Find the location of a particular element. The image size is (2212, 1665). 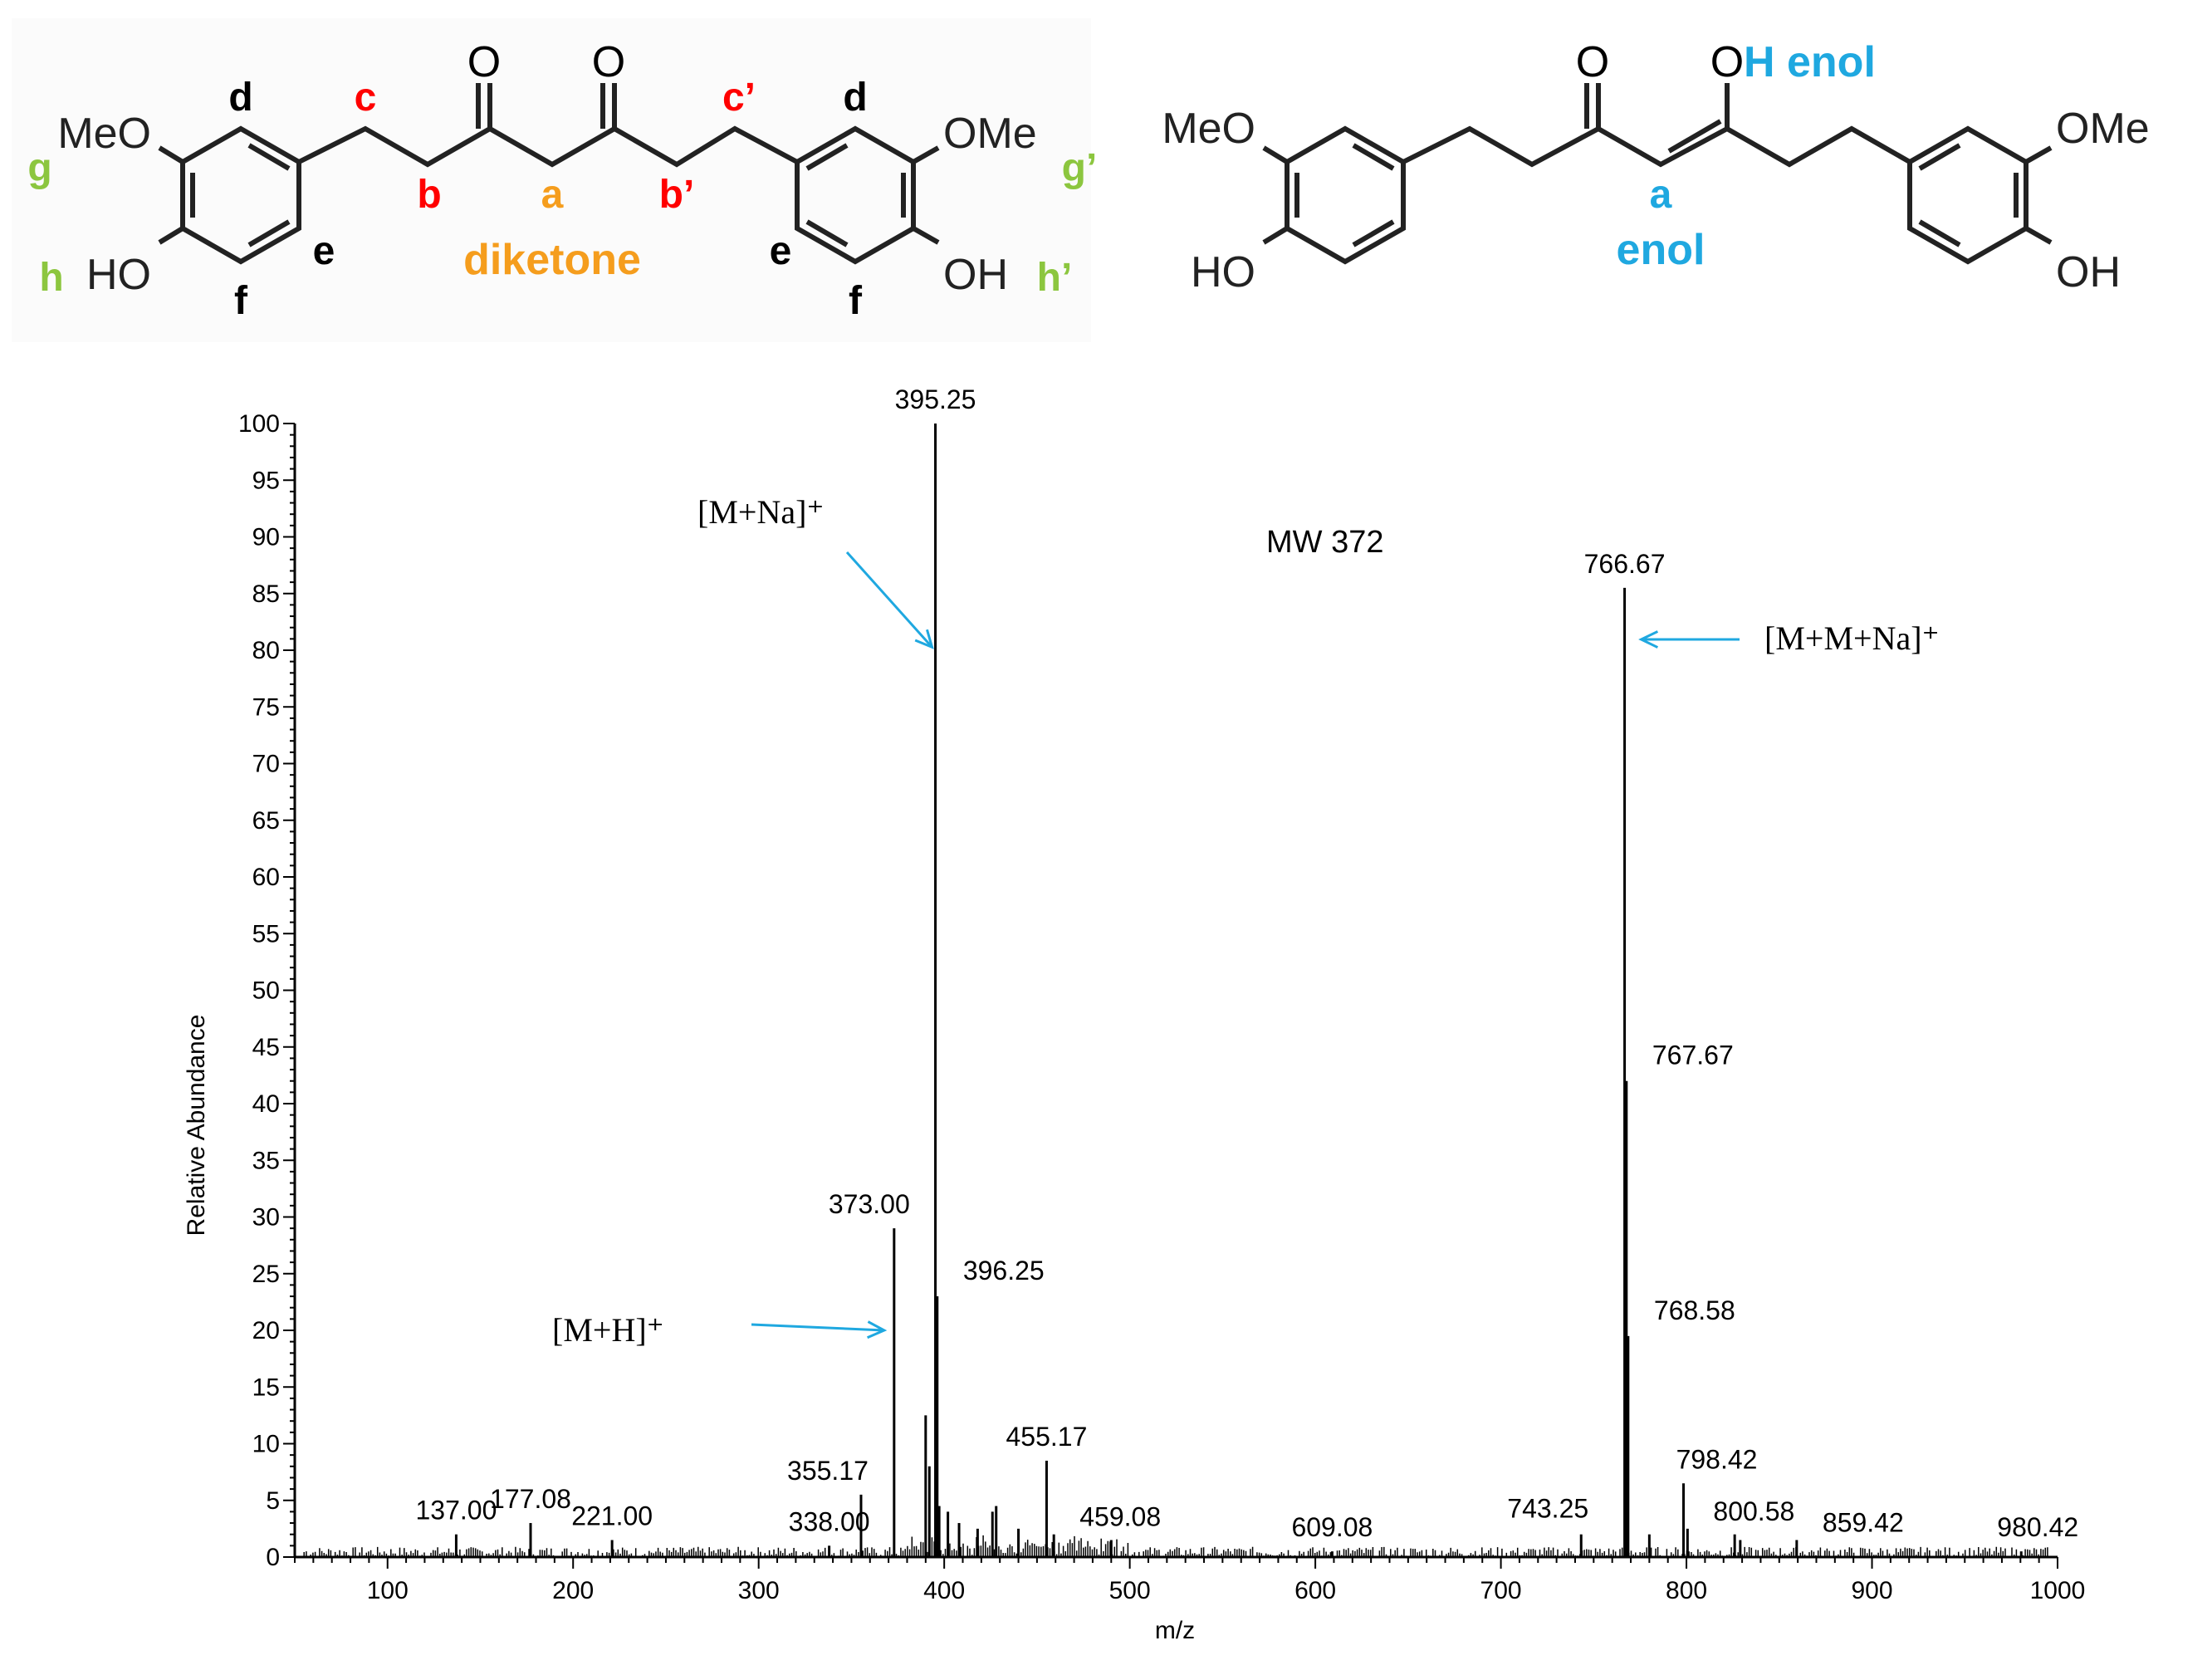

x-tick-label: 500 is located at coordinates (1130, 1591).